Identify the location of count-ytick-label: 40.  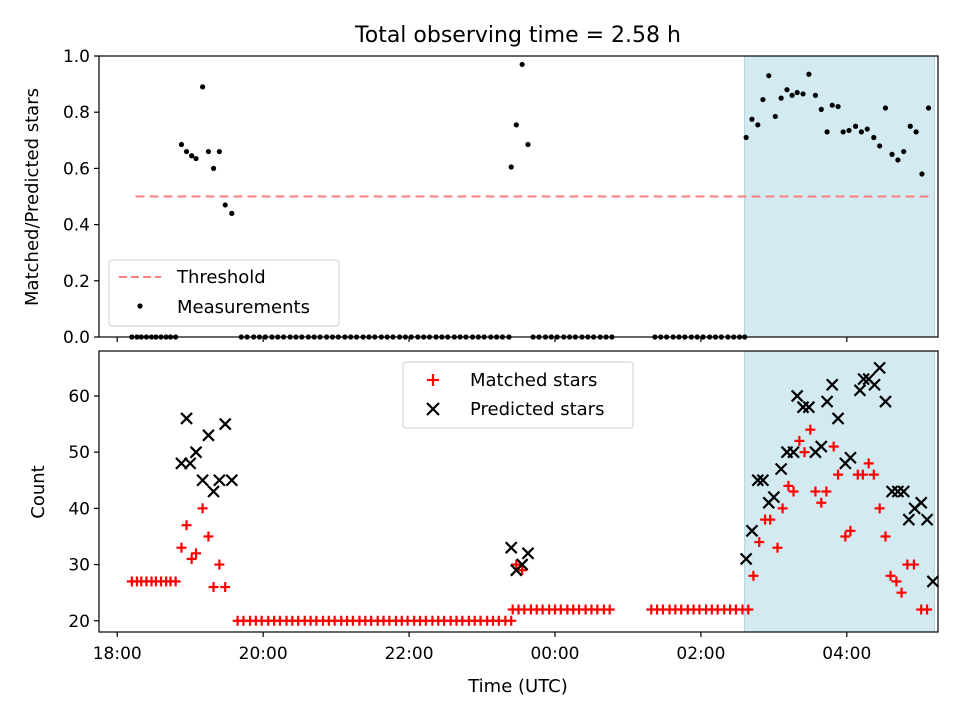
(79, 509).